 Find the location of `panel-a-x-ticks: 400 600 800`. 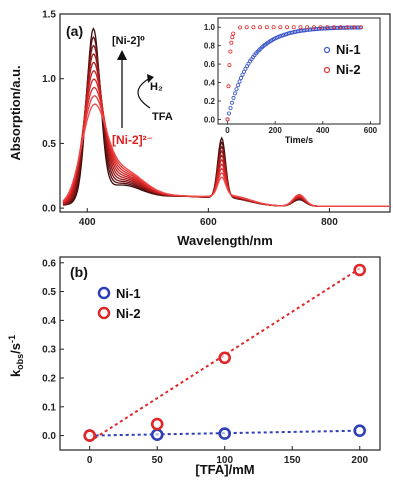

panel-a-x-ticks: 400 600 800 is located at coordinates (208, 218).